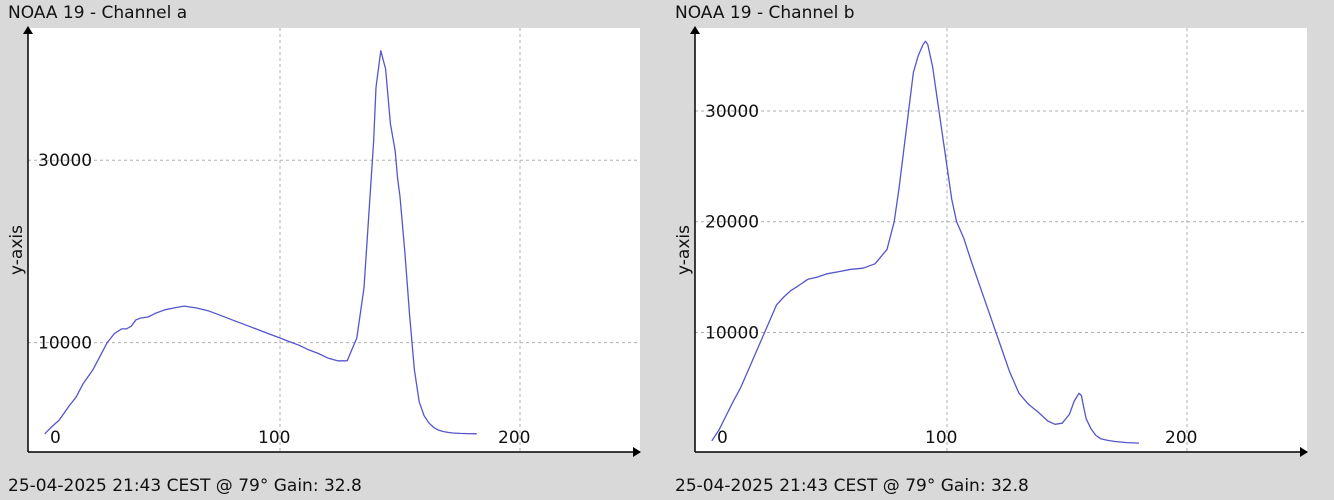 The height and width of the screenshot is (500, 1334). I want to click on chart-title: NOAA 19 - Channel b, so click(765, 13).